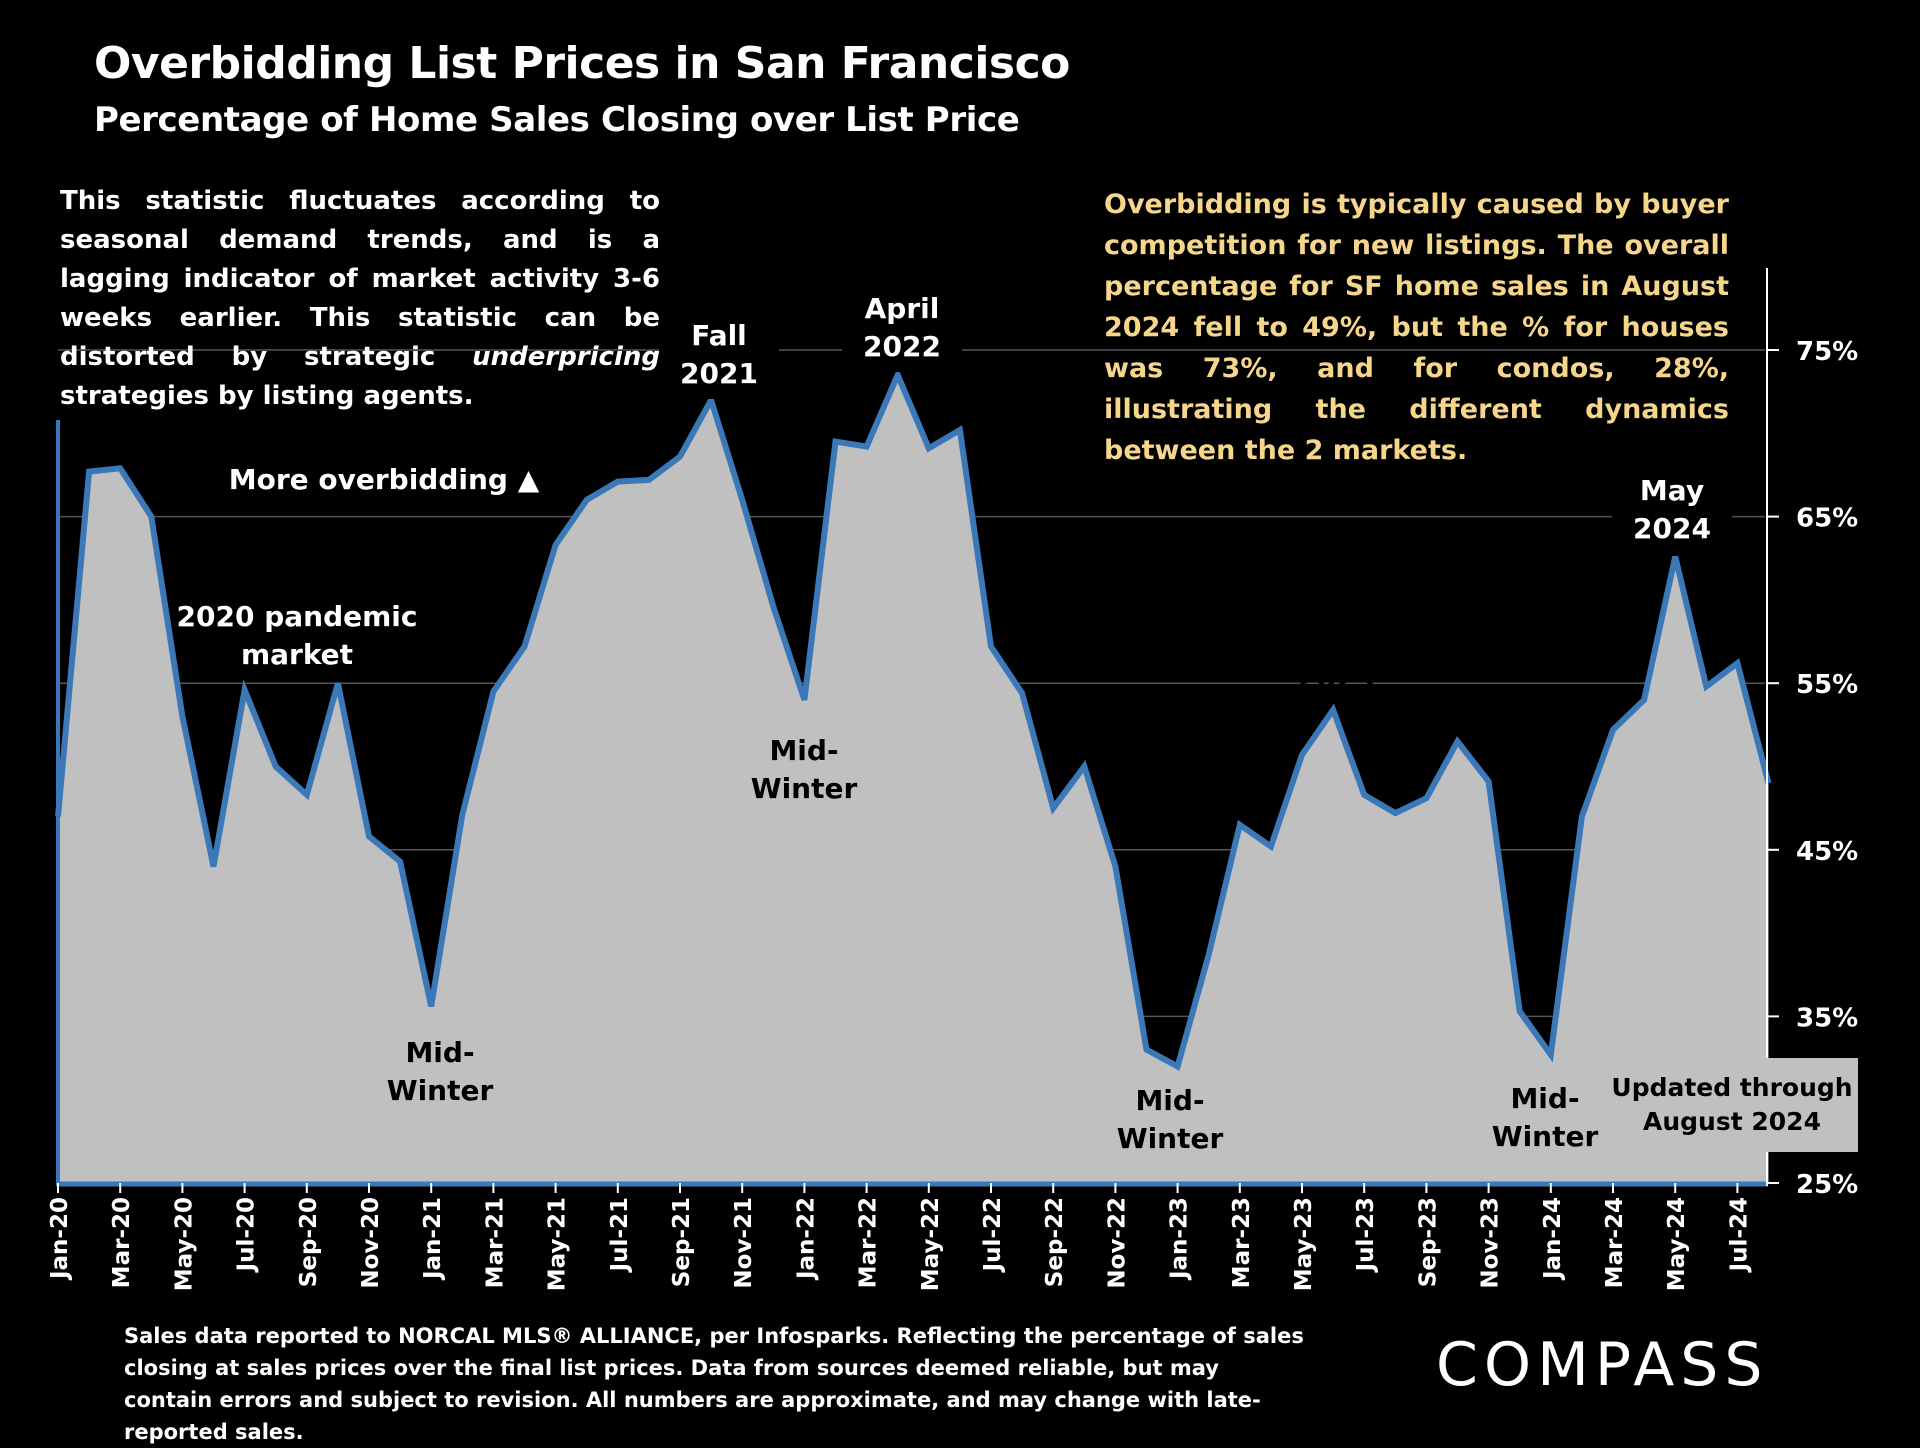 Image resolution: width=1920 pixels, height=1448 pixels. What do you see at coordinates (1672, 528) in the screenshot?
I see `annotation-may2024: 2024` at bounding box center [1672, 528].